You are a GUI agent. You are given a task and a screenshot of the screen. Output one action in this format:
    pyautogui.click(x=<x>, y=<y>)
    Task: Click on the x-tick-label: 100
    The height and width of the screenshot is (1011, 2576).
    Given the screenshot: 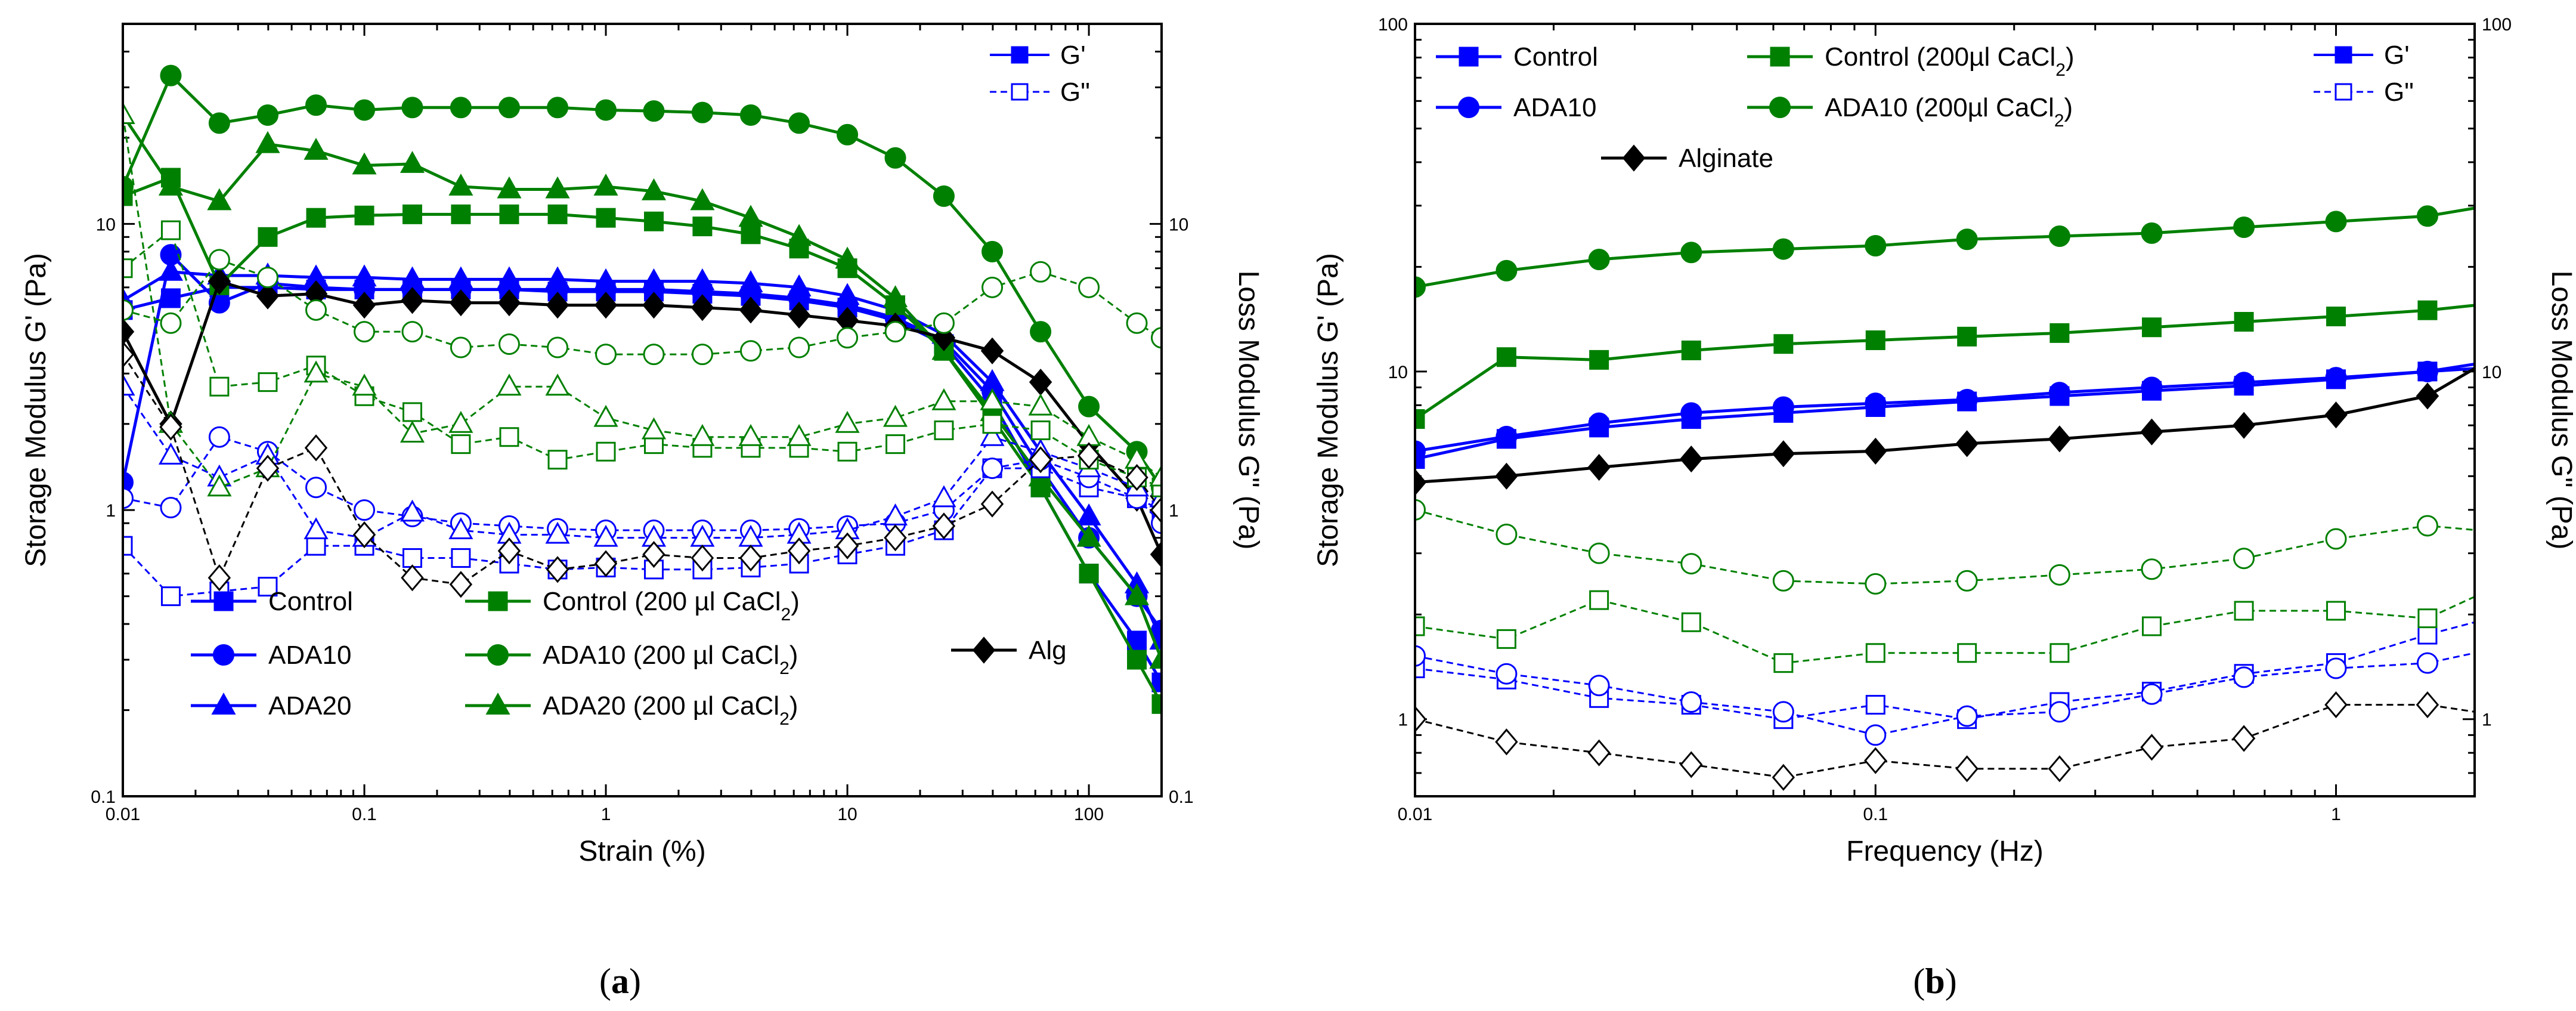 What is the action you would take?
    pyautogui.click(x=1089, y=814)
    